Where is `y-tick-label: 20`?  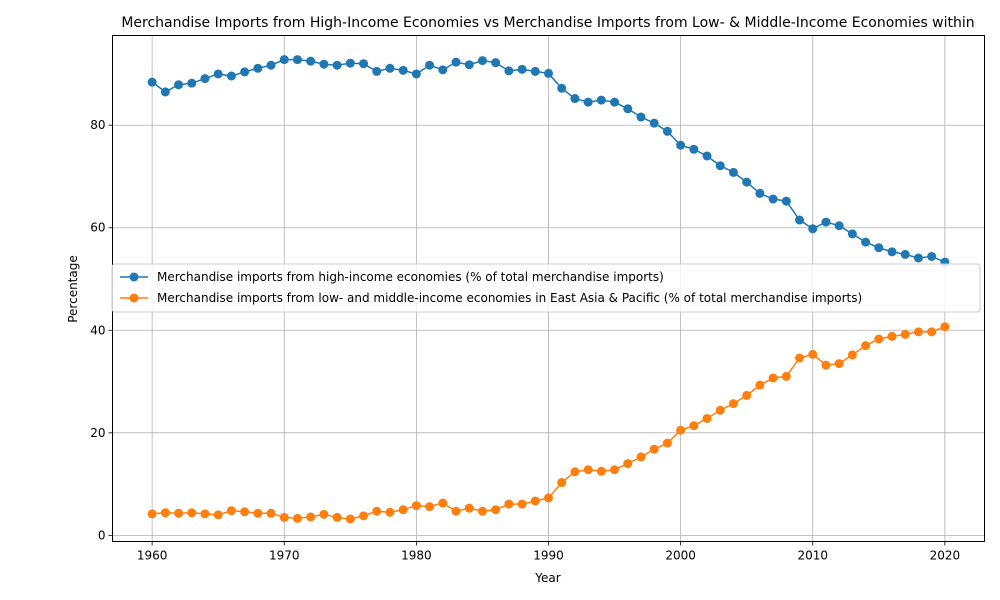
y-tick-label: 20 is located at coordinates (97, 433).